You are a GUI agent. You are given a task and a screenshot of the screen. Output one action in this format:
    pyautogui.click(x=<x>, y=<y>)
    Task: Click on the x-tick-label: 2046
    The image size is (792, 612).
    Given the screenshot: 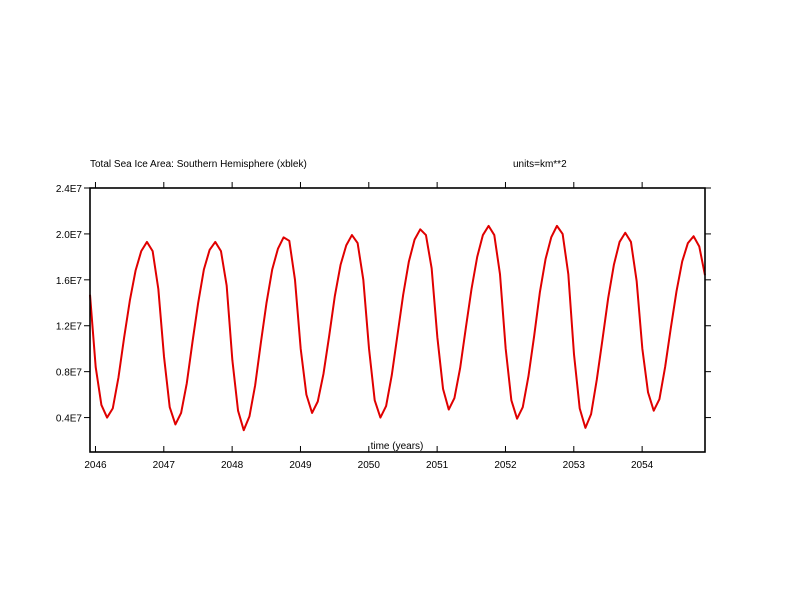 What is the action you would take?
    pyautogui.click(x=95, y=465)
    